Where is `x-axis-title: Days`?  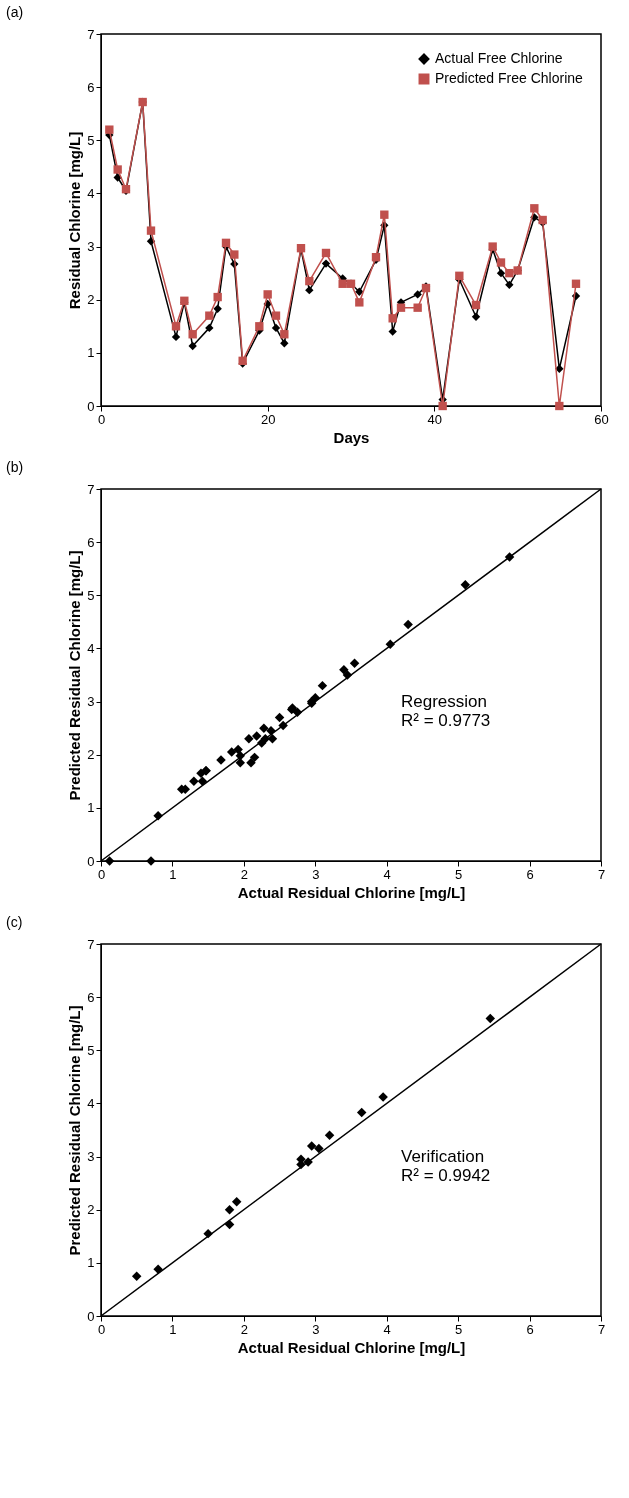
x-axis-title: Days is located at coordinates (351, 437).